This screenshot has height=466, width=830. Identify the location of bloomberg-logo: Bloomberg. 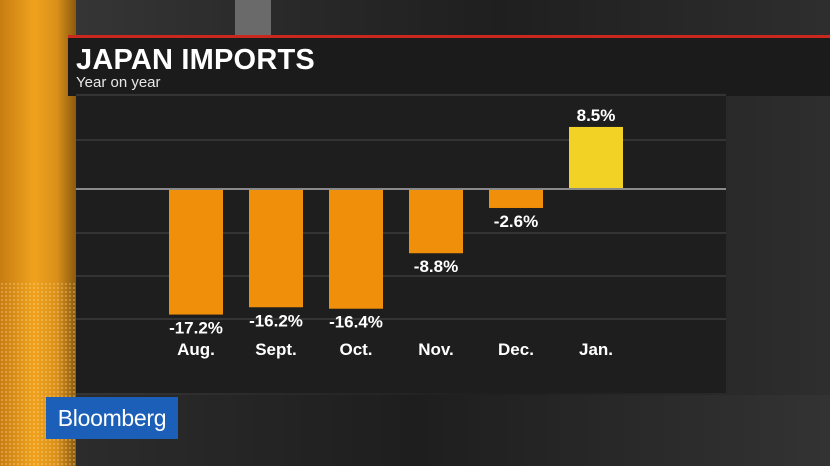
(112, 418).